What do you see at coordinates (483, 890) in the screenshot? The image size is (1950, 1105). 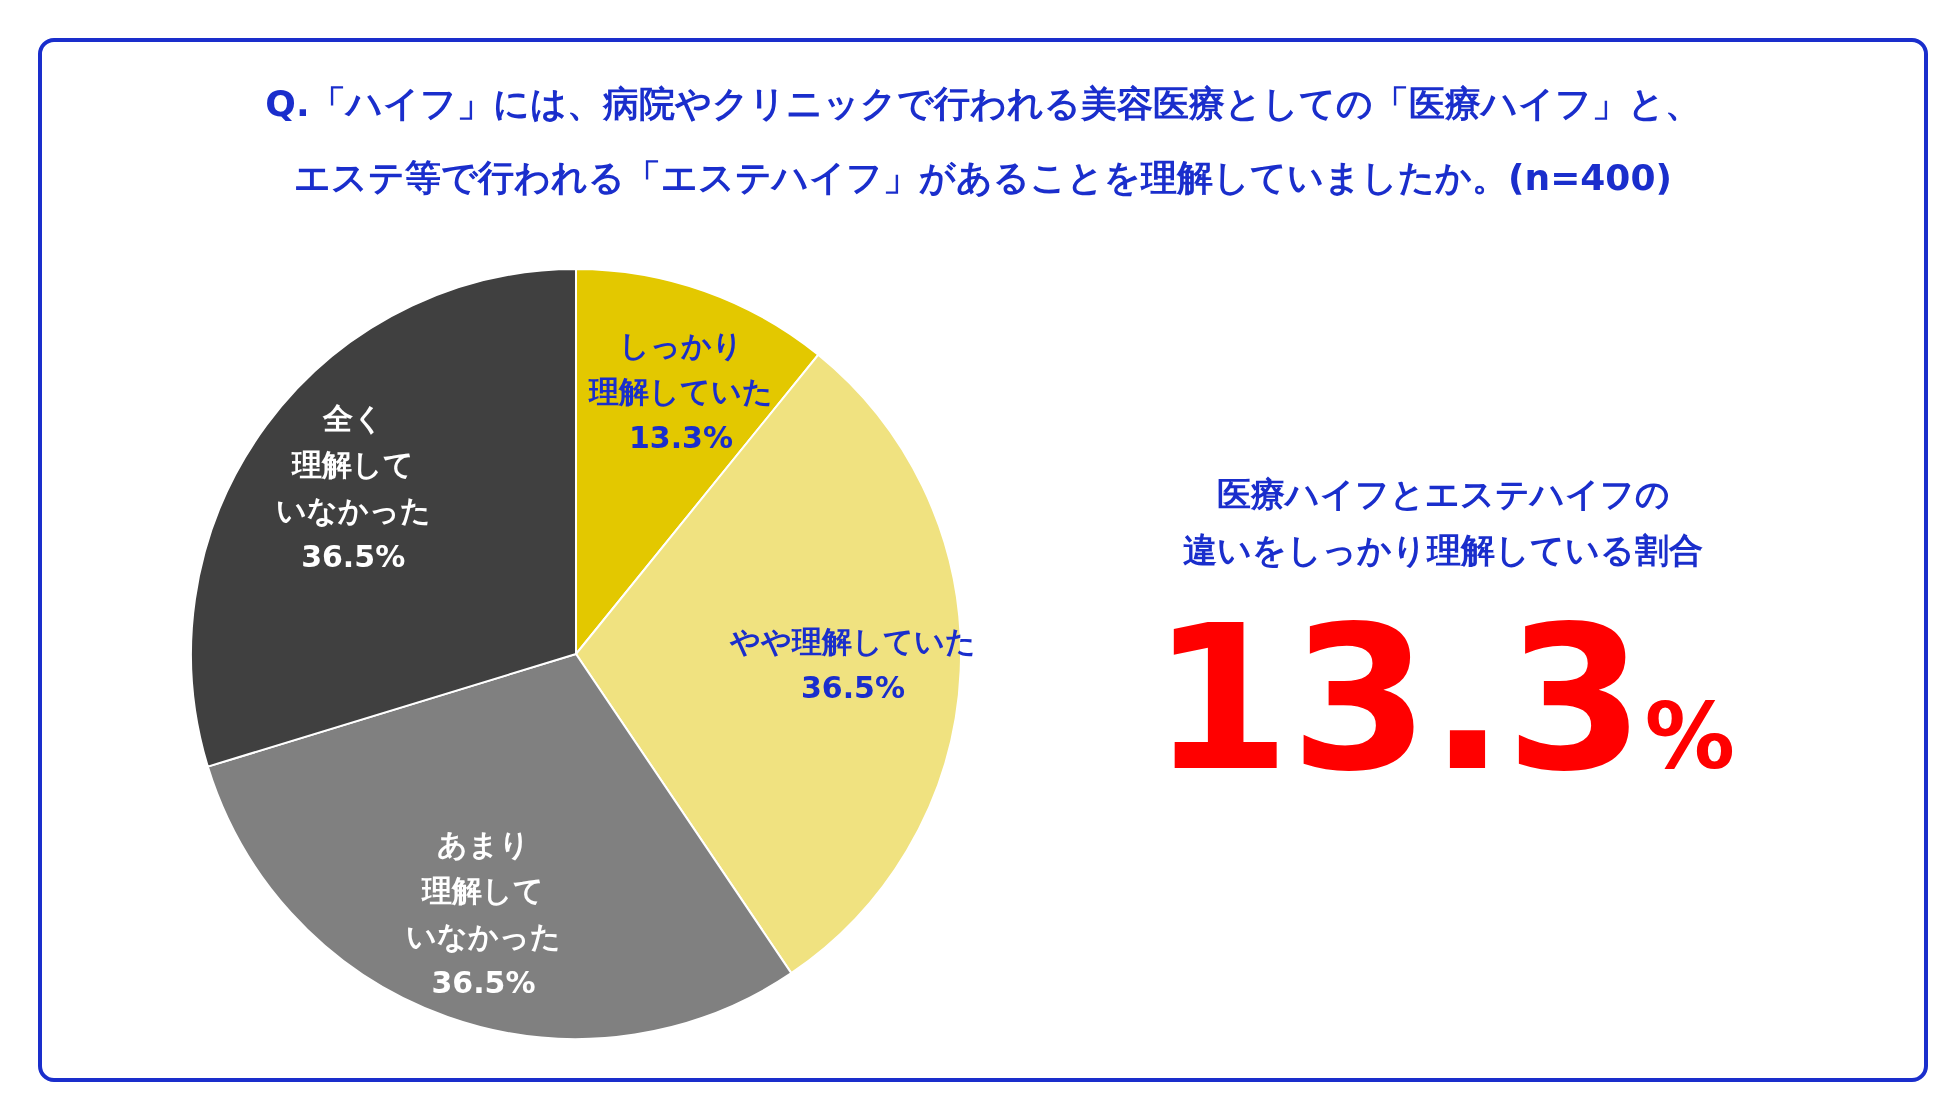 I see `slice-label: あまり理解していなかった` at bounding box center [483, 890].